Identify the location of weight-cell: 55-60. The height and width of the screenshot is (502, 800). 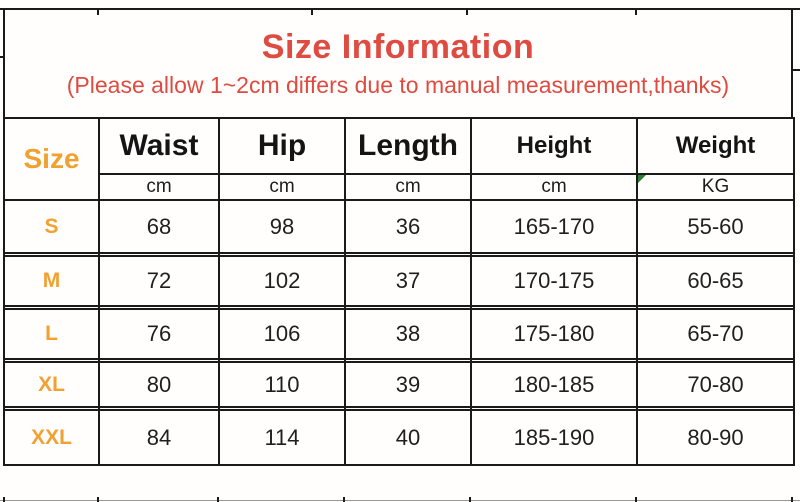
(715, 226).